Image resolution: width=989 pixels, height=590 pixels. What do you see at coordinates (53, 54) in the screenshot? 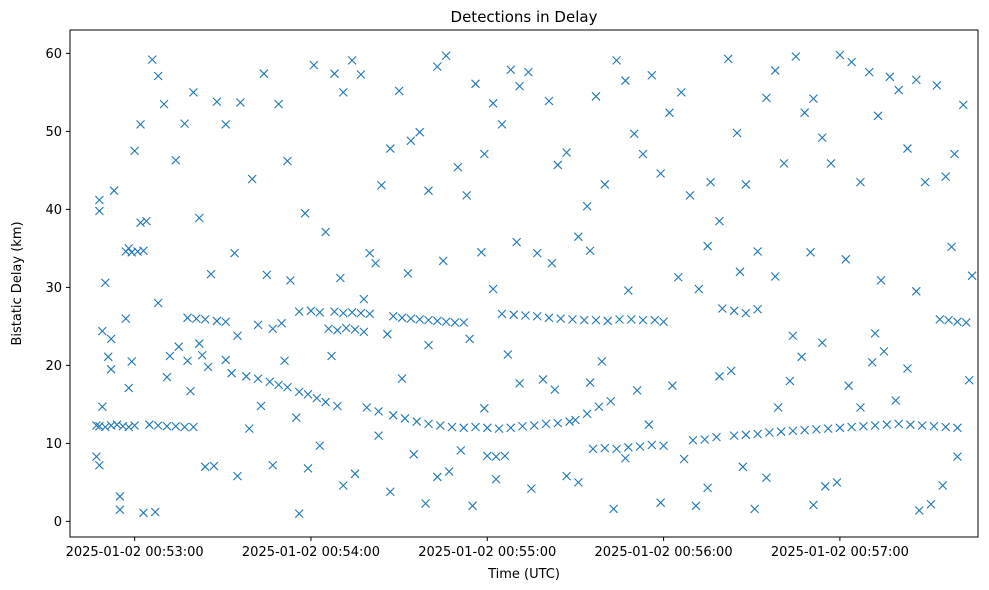
I see `y-tick-label: 60` at bounding box center [53, 54].